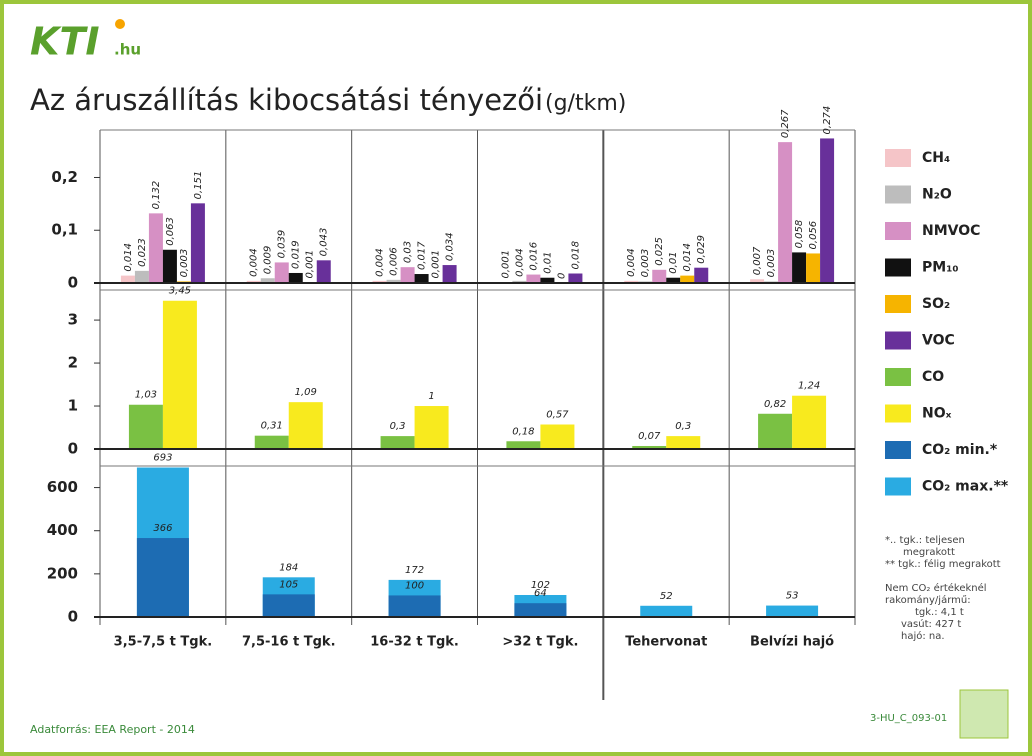 This screenshot has height=756, width=1032. I want to click on value-label: 64, so click(540, 593).